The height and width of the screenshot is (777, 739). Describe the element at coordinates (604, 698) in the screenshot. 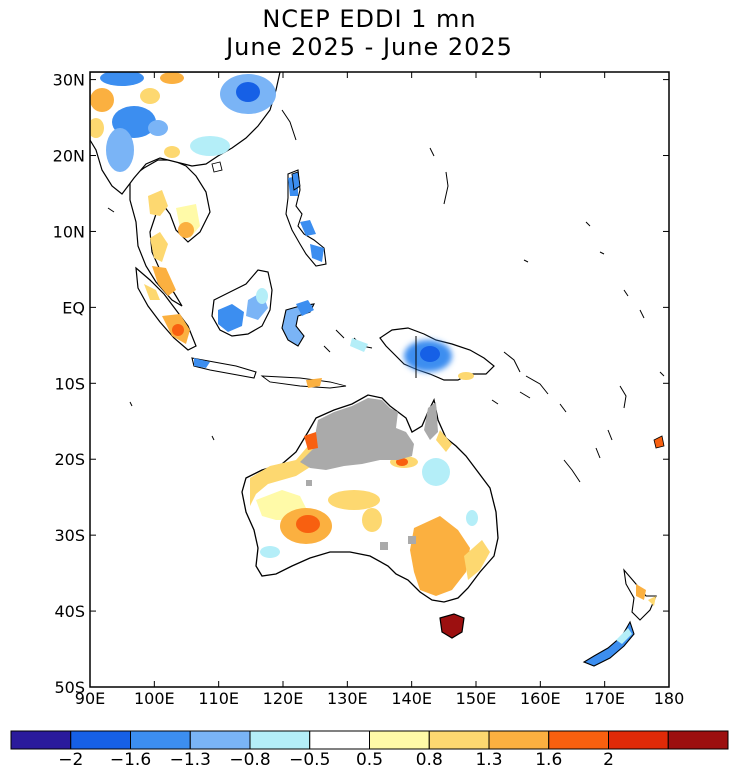

I see `lon-tick-label: 170E` at that location.